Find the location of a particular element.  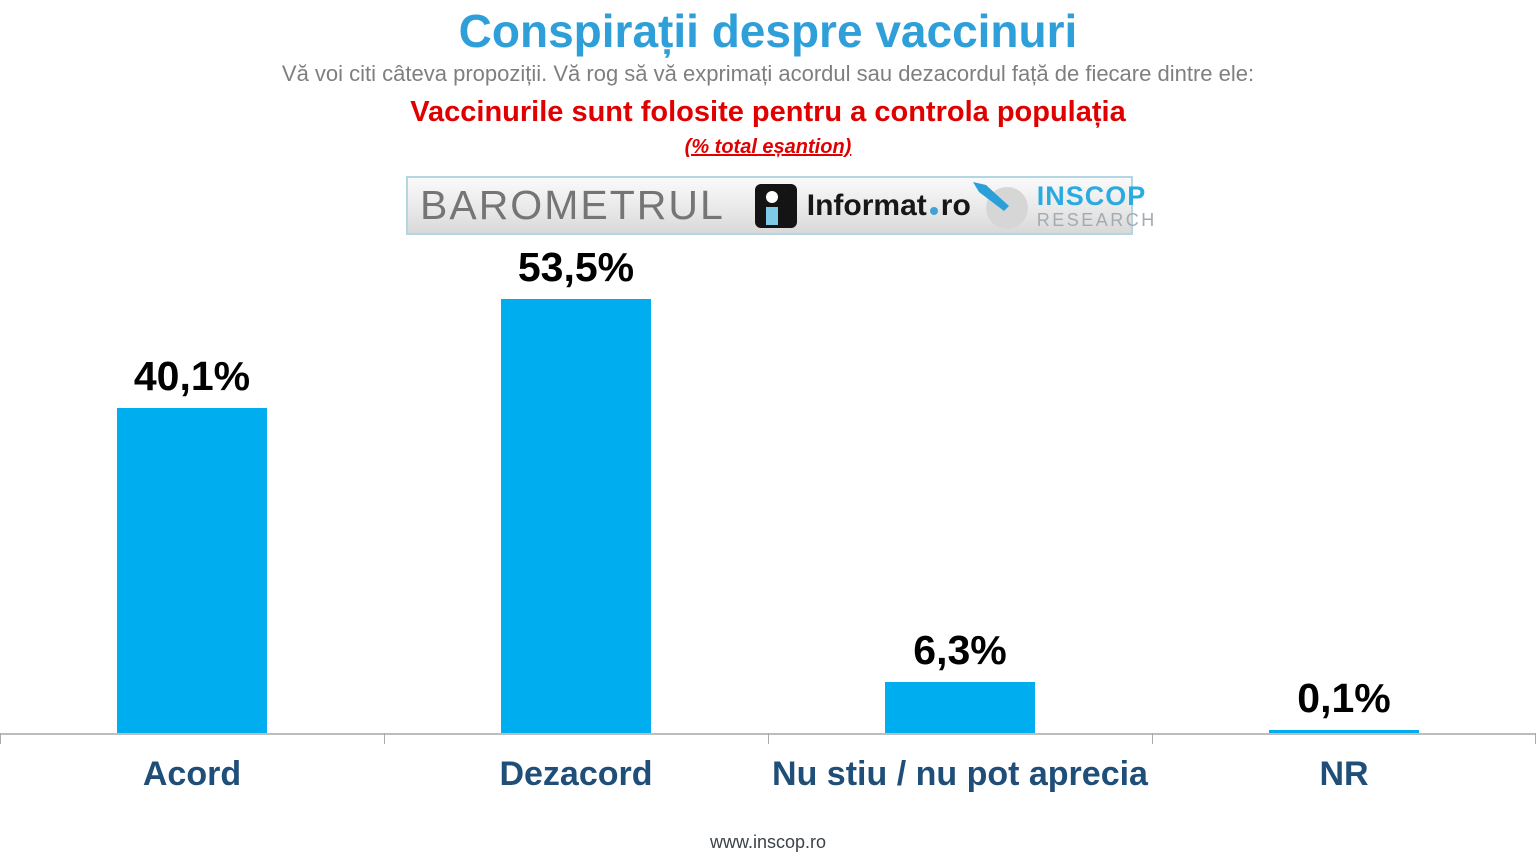

category-label: NR is located at coordinates (1344, 774).